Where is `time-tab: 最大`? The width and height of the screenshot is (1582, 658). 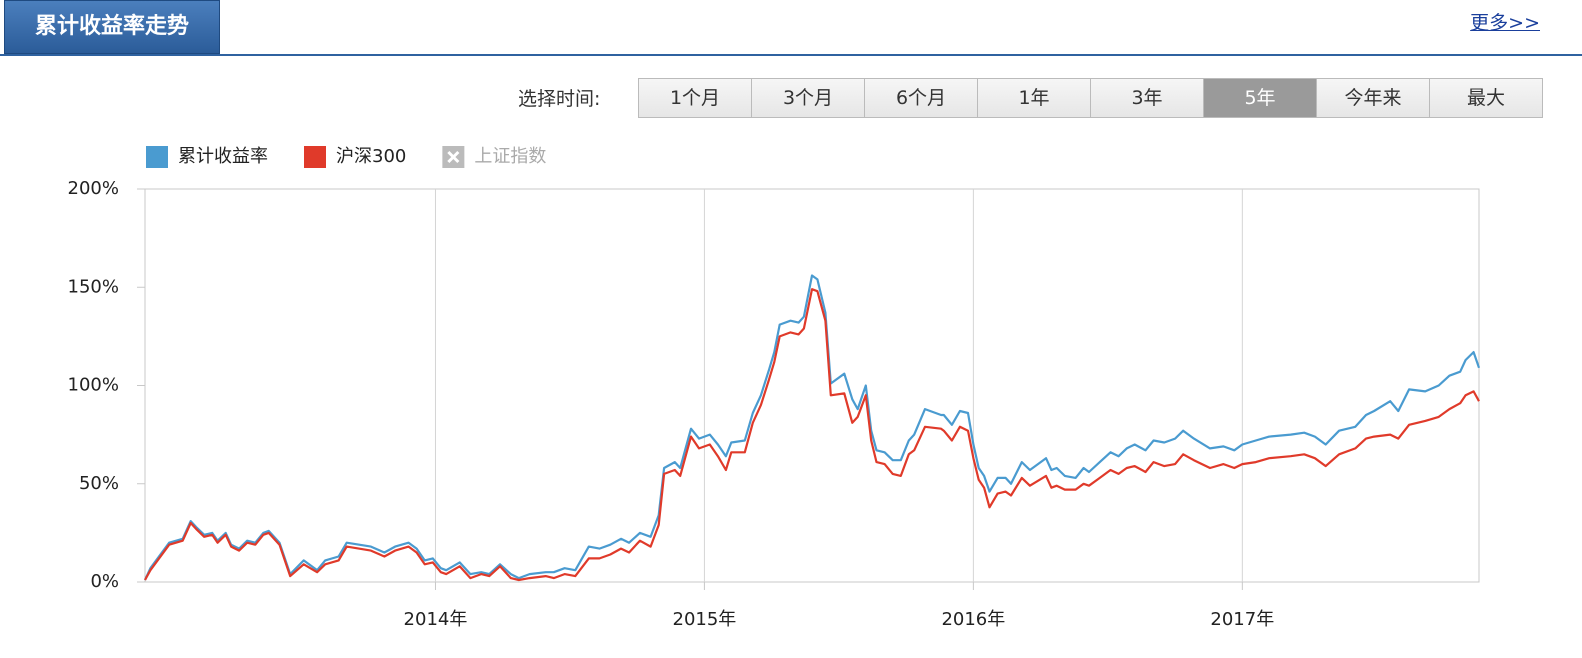 time-tab: 最大 is located at coordinates (1485, 98).